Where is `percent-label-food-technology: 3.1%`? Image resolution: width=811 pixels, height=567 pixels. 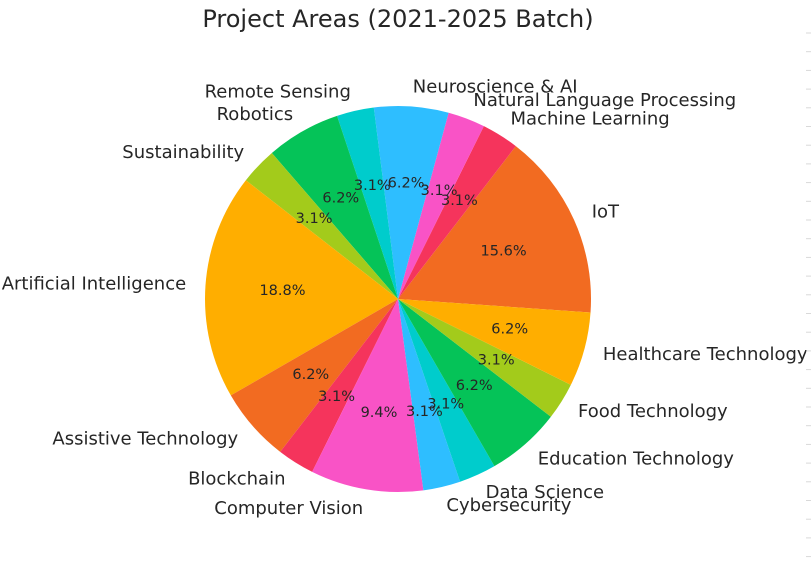 percent-label-food-technology: 3.1% is located at coordinates (496, 360).